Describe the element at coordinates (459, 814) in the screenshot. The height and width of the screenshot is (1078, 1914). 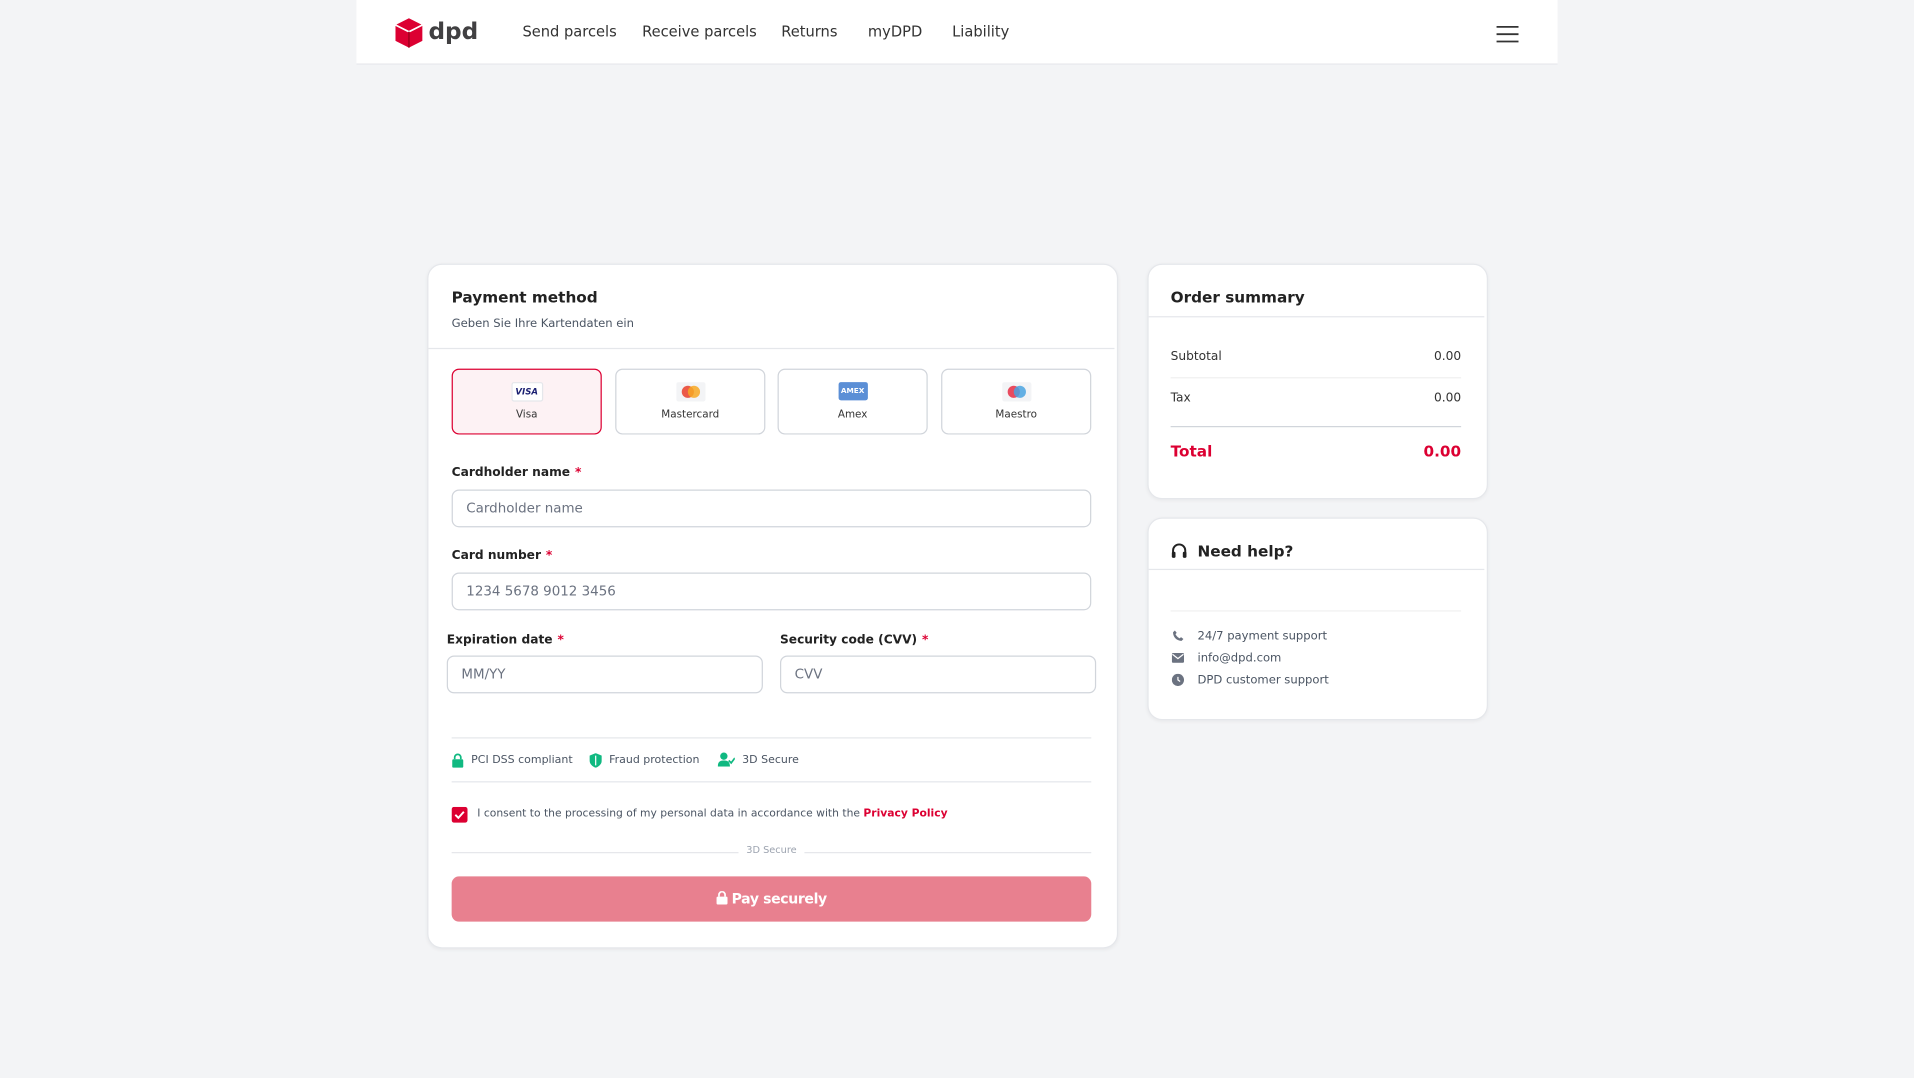
I see `consent-checkbox` at that location.